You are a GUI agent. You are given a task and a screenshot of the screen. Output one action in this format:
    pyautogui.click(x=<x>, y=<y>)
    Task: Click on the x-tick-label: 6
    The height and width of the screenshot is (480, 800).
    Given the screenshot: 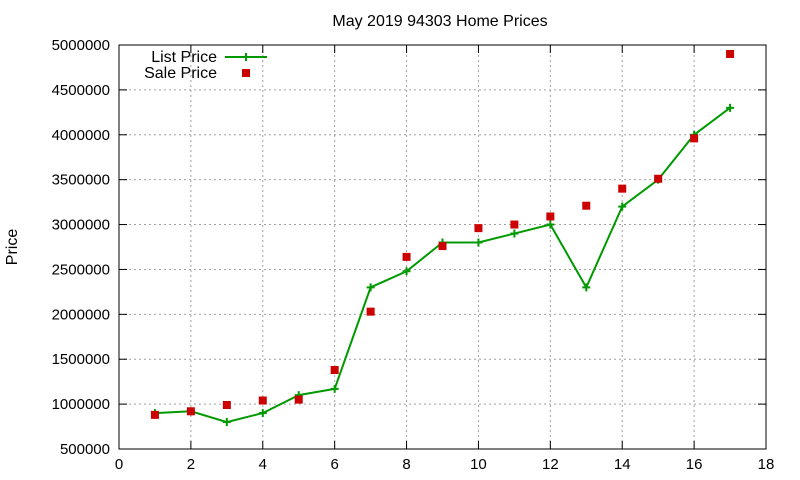 What is the action you would take?
    pyautogui.click(x=334, y=464)
    